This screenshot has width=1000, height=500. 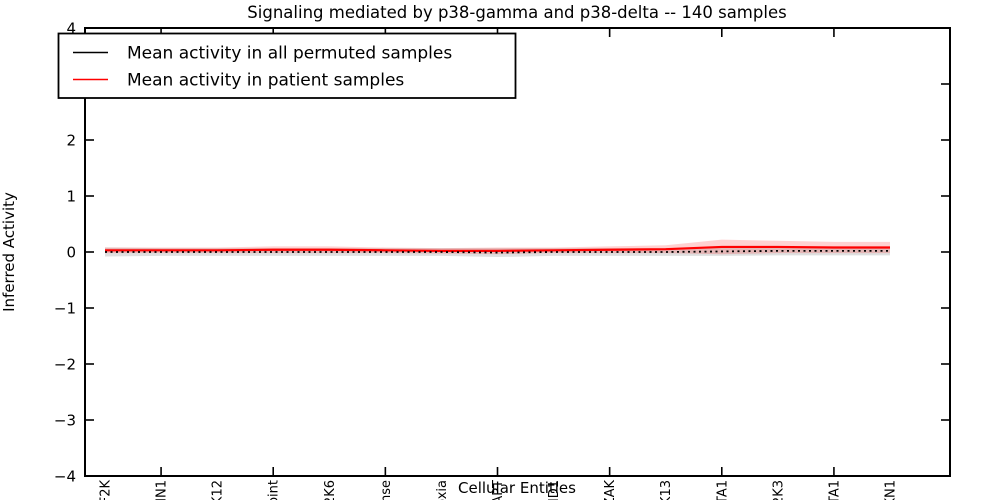 What do you see at coordinates (71, 29) in the screenshot?
I see `y-tick-label: 4` at bounding box center [71, 29].